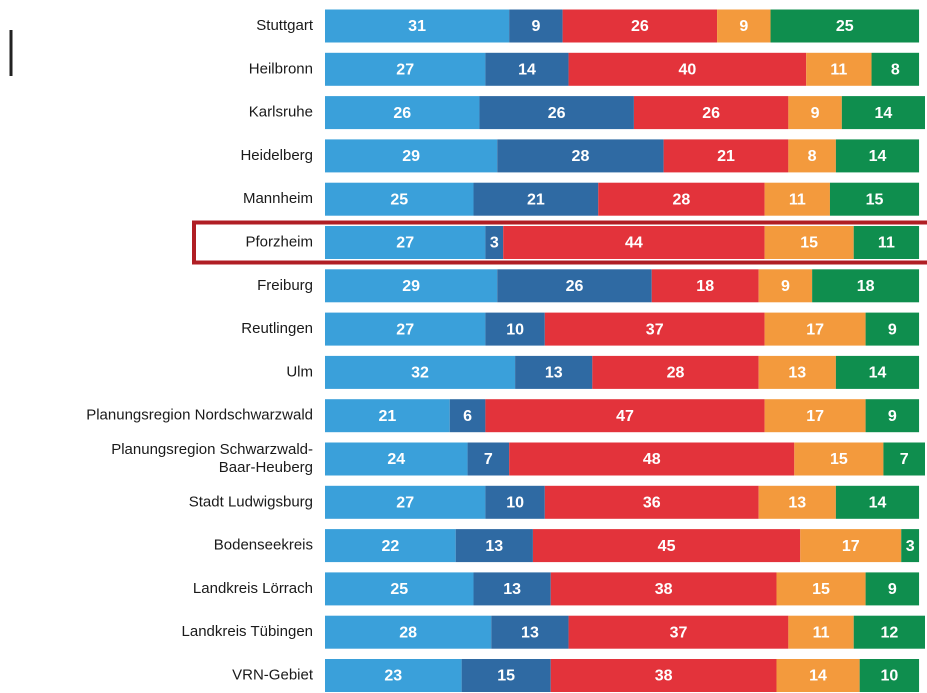  I want to click on data-label: 29, so click(411, 156).